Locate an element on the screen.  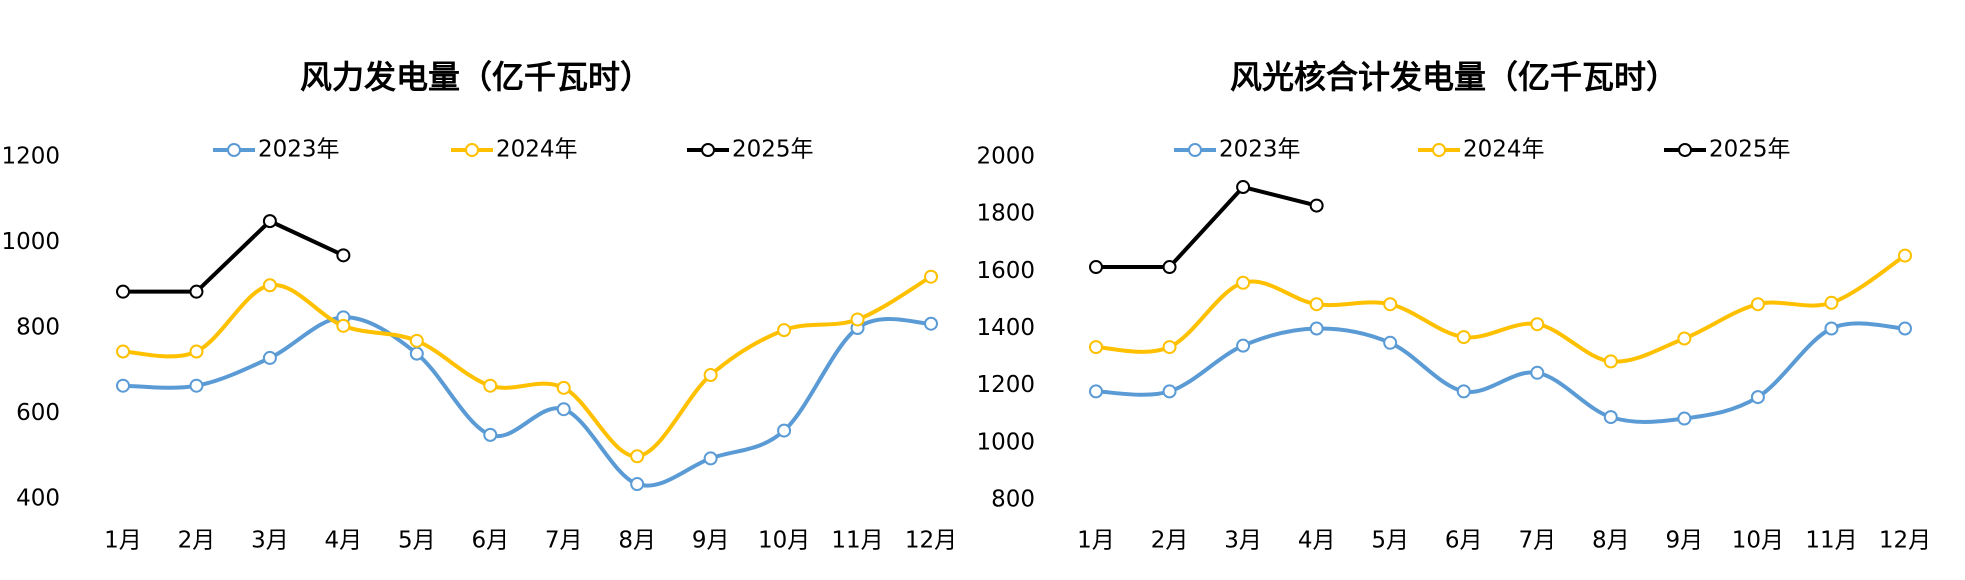
y-tick-label: 1400 is located at coordinates (1005, 328).